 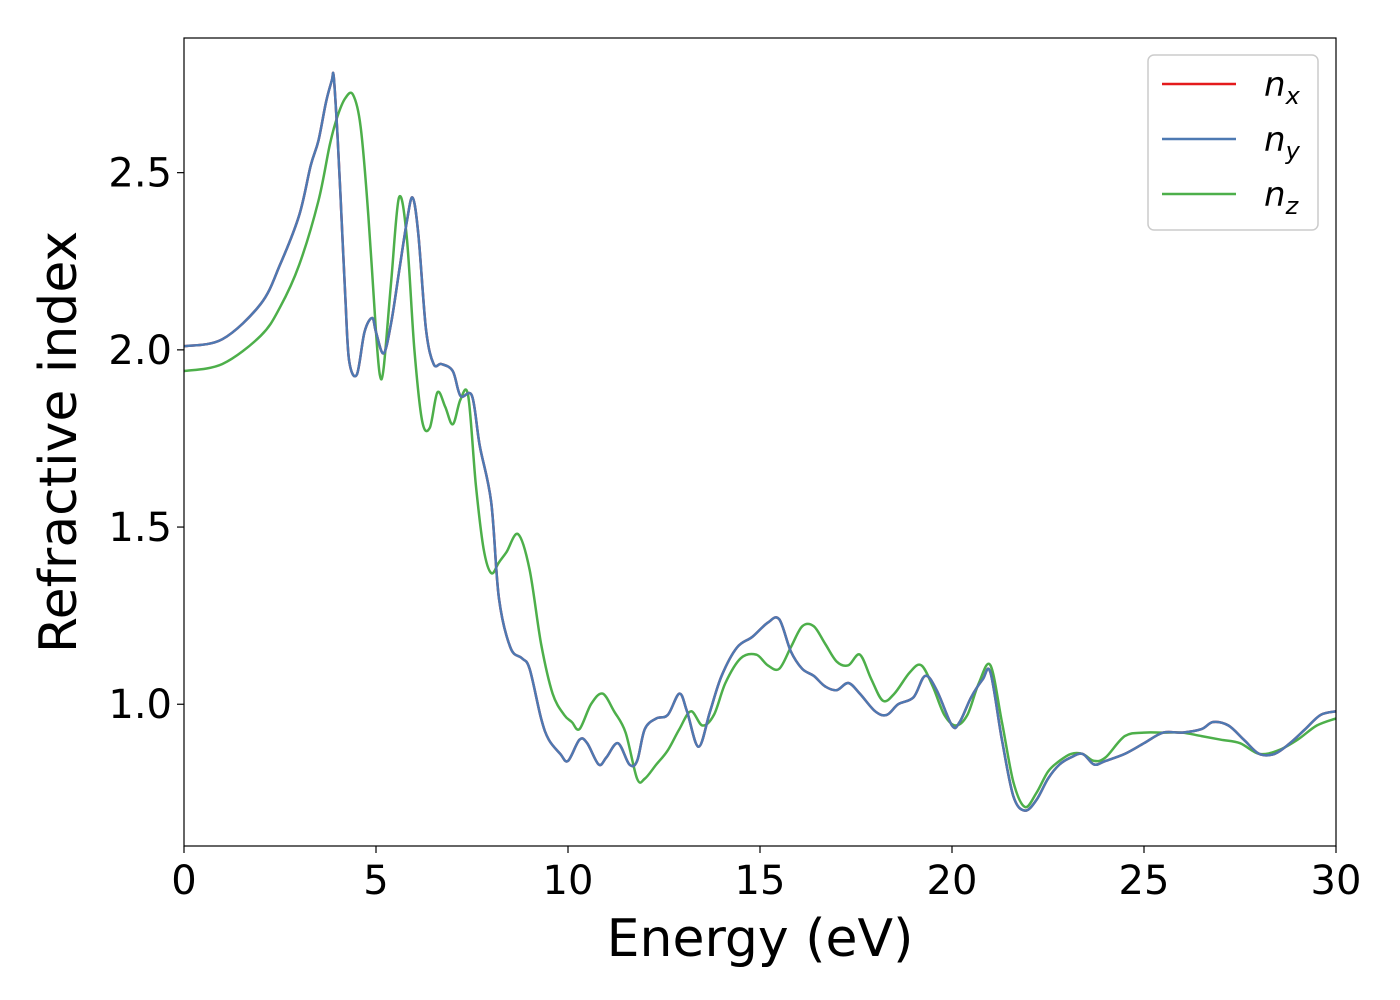 I want to click on x-tick-label: 15, so click(x=760, y=881).